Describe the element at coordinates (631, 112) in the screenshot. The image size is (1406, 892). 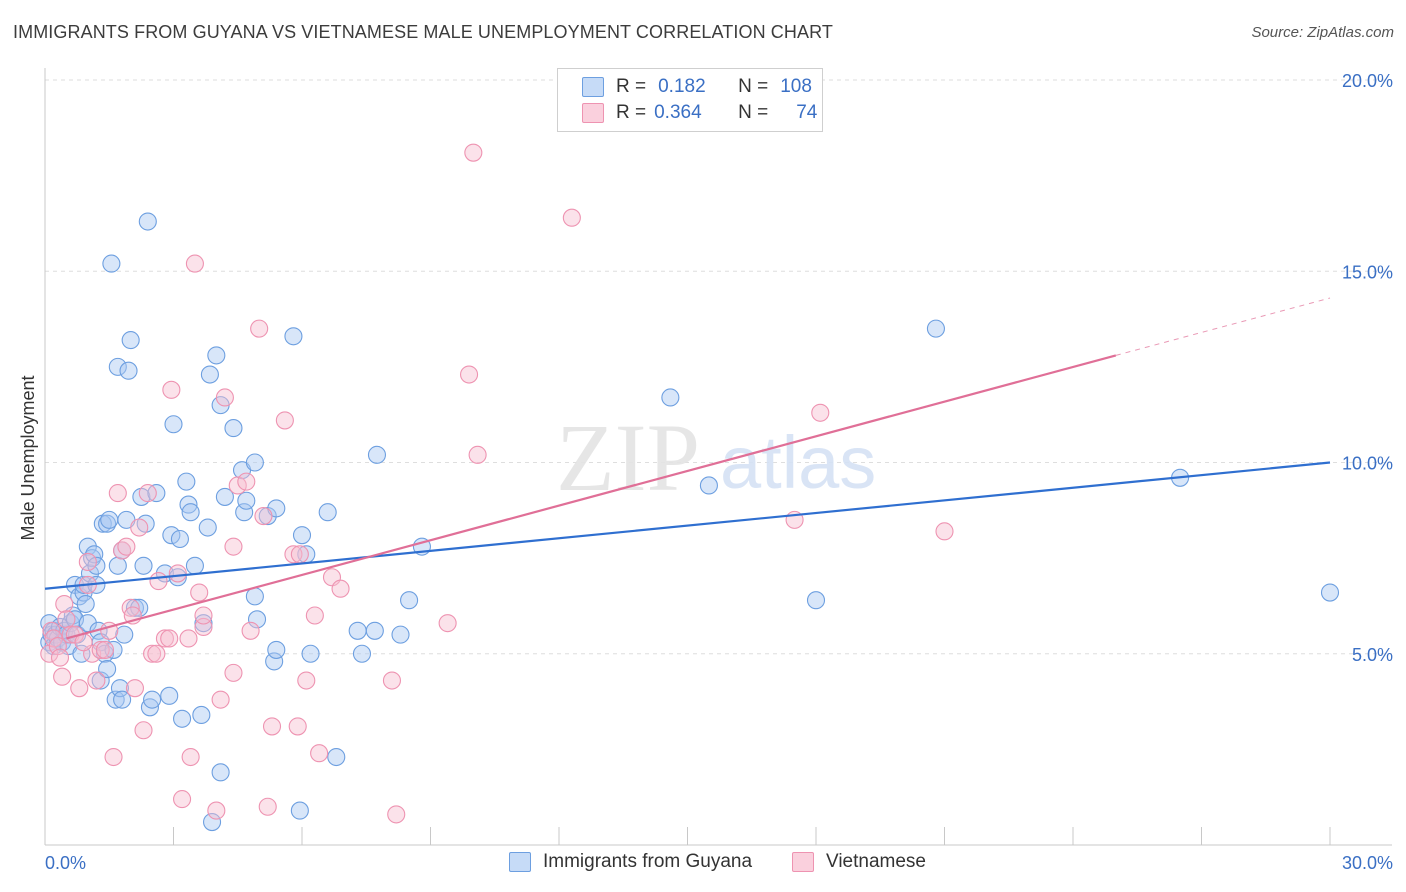
I see `r-label: R =` at that location.